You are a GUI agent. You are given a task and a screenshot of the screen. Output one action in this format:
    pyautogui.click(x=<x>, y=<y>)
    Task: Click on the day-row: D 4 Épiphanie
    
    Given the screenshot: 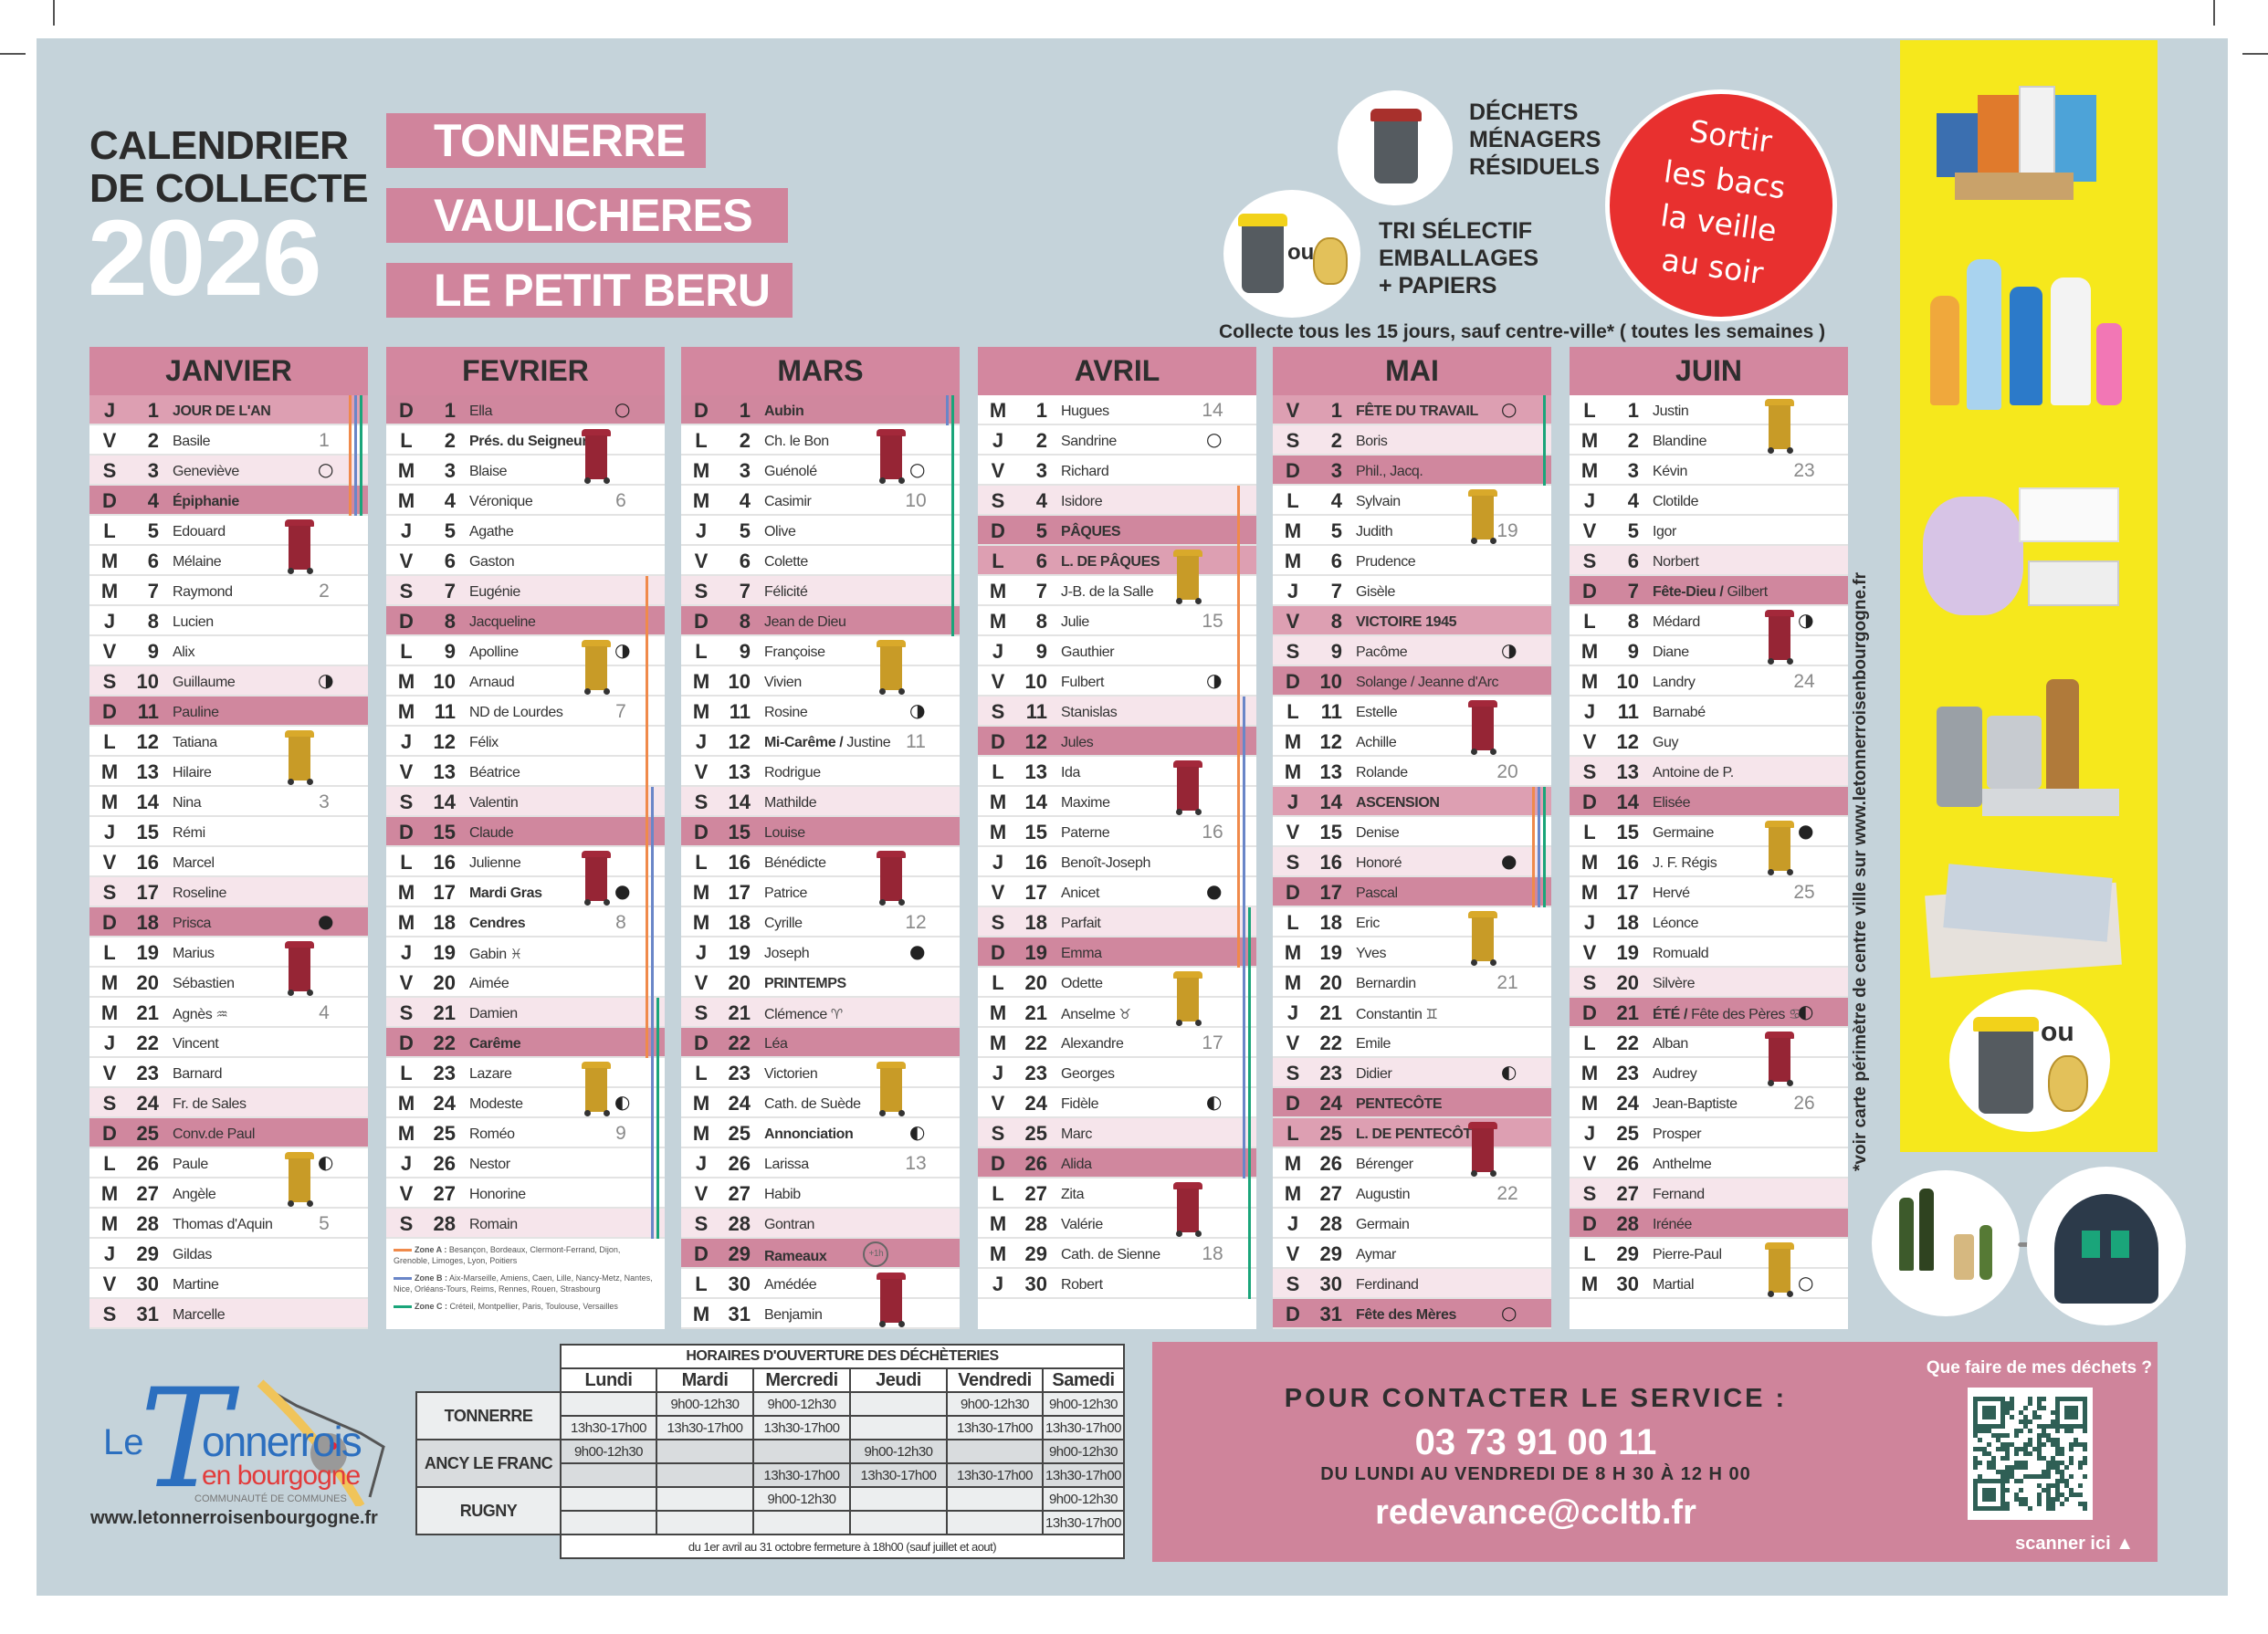 What is the action you would take?
    pyautogui.click(x=228, y=501)
    